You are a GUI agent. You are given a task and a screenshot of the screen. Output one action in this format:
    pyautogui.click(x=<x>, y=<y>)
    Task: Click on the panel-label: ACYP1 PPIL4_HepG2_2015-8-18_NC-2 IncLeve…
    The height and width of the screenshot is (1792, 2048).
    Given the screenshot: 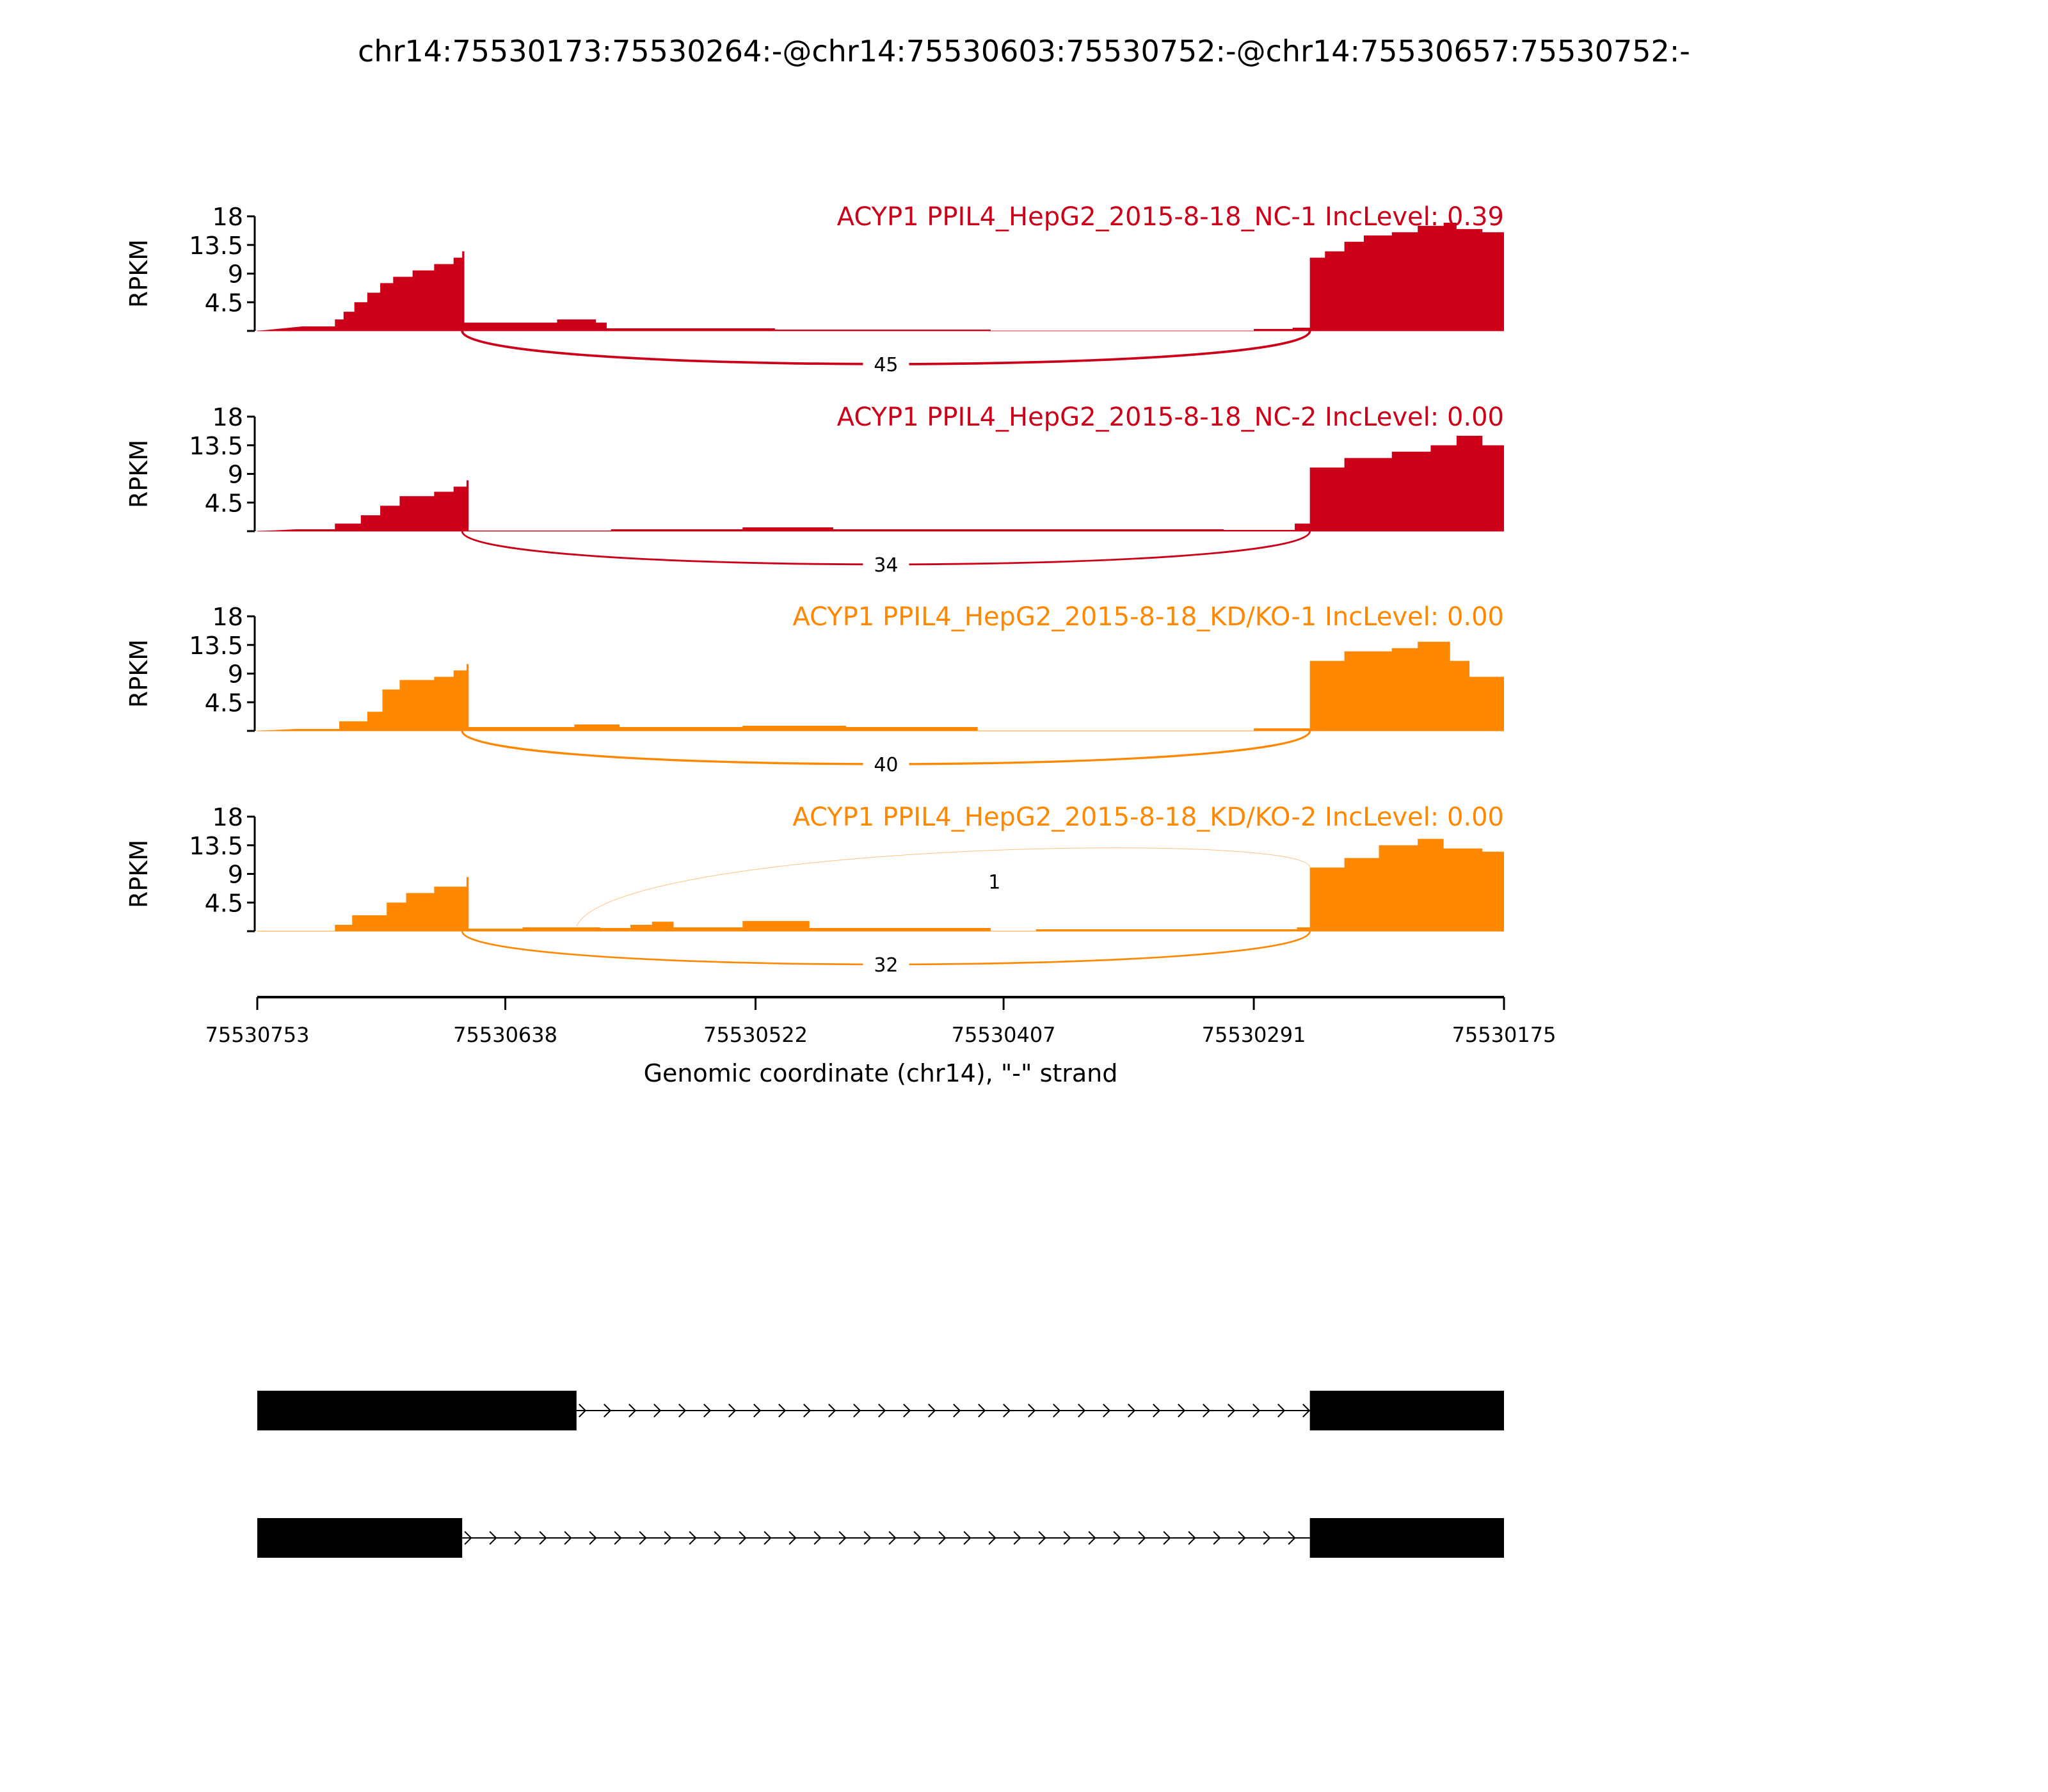 What is the action you would take?
    pyautogui.click(x=1170, y=417)
    